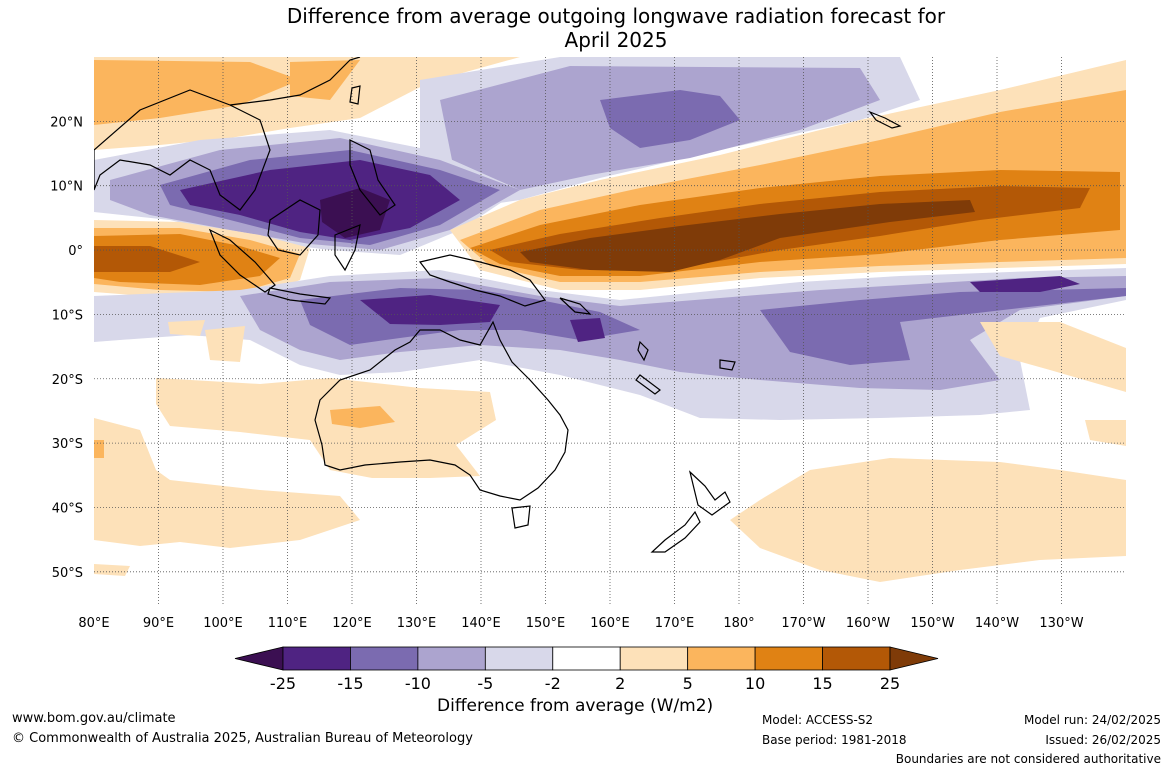 This screenshot has width=1173, height=770. What do you see at coordinates (299, 296) in the screenshot?
I see `coastline-java` at bounding box center [299, 296].